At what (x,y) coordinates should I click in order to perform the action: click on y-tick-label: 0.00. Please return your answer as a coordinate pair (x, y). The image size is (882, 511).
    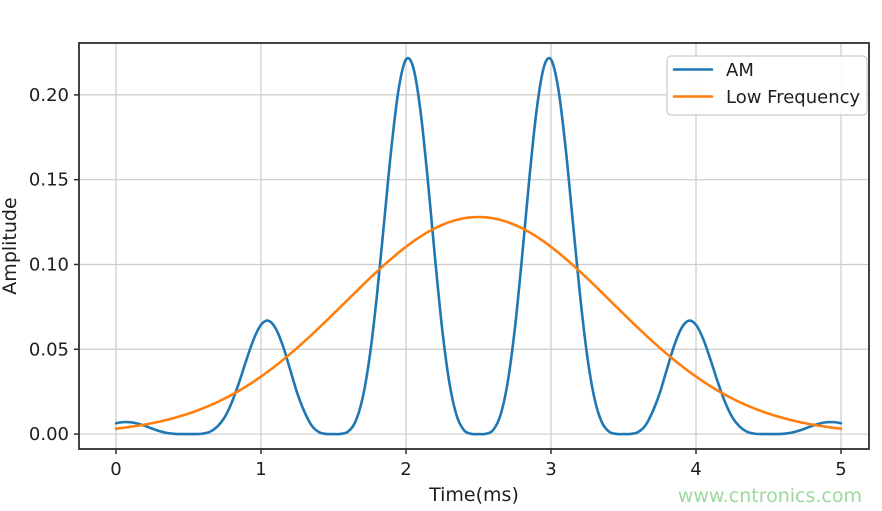
    Looking at the image, I should click on (49, 434).